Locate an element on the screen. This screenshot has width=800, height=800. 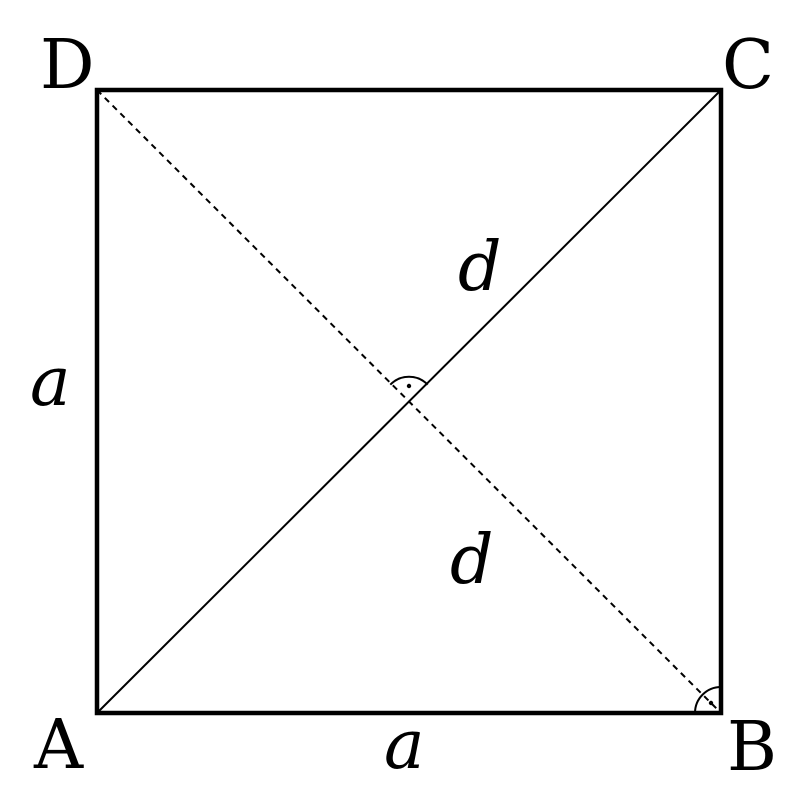
side-label-bottom: a is located at coordinates (404, 745).